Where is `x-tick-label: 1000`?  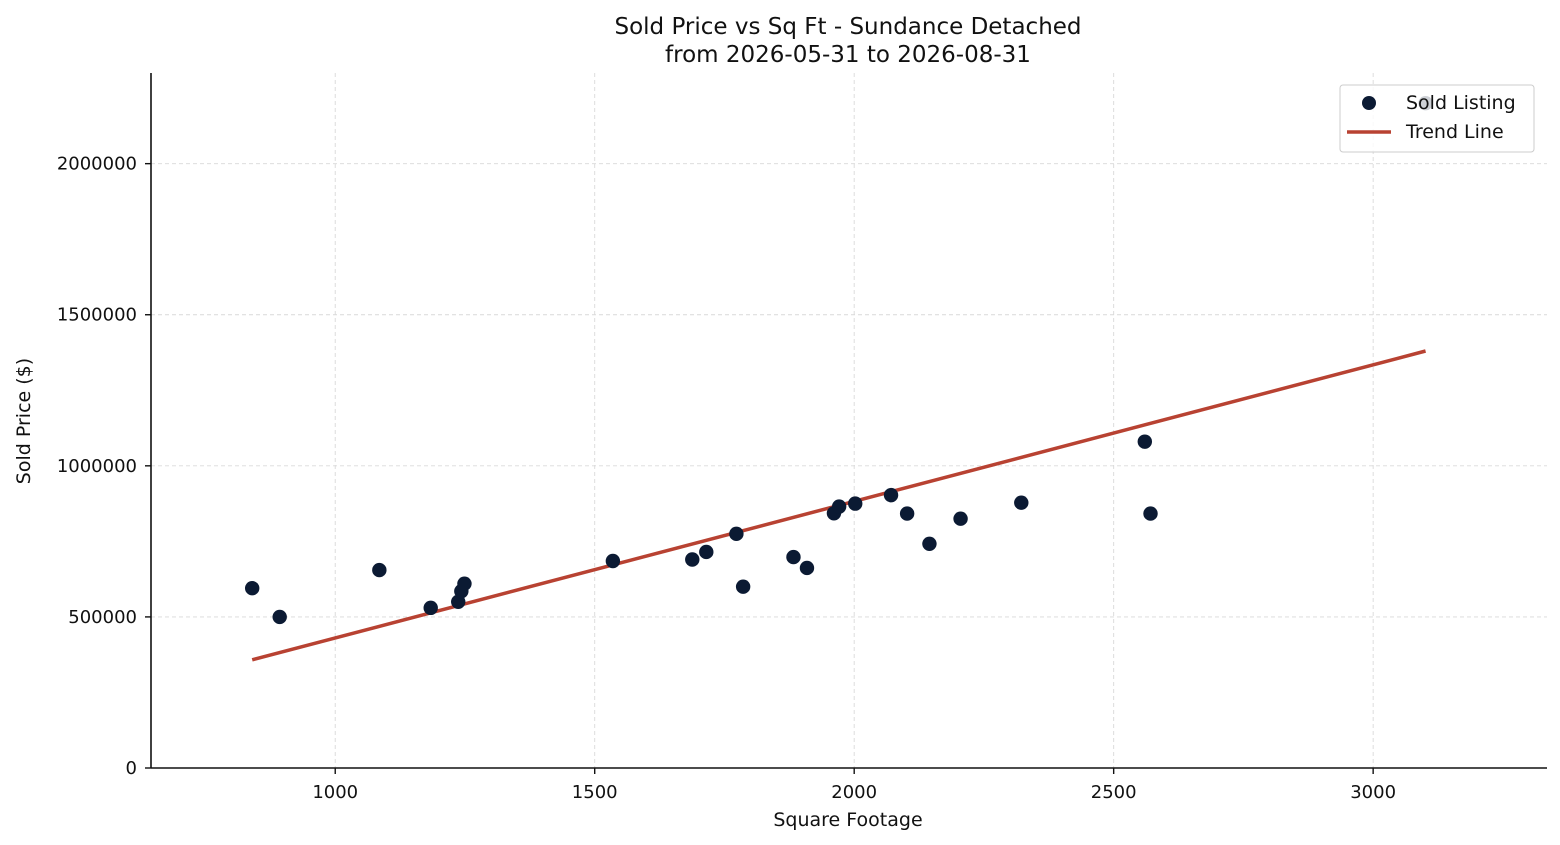 x-tick-label: 1000 is located at coordinates (335, 792).